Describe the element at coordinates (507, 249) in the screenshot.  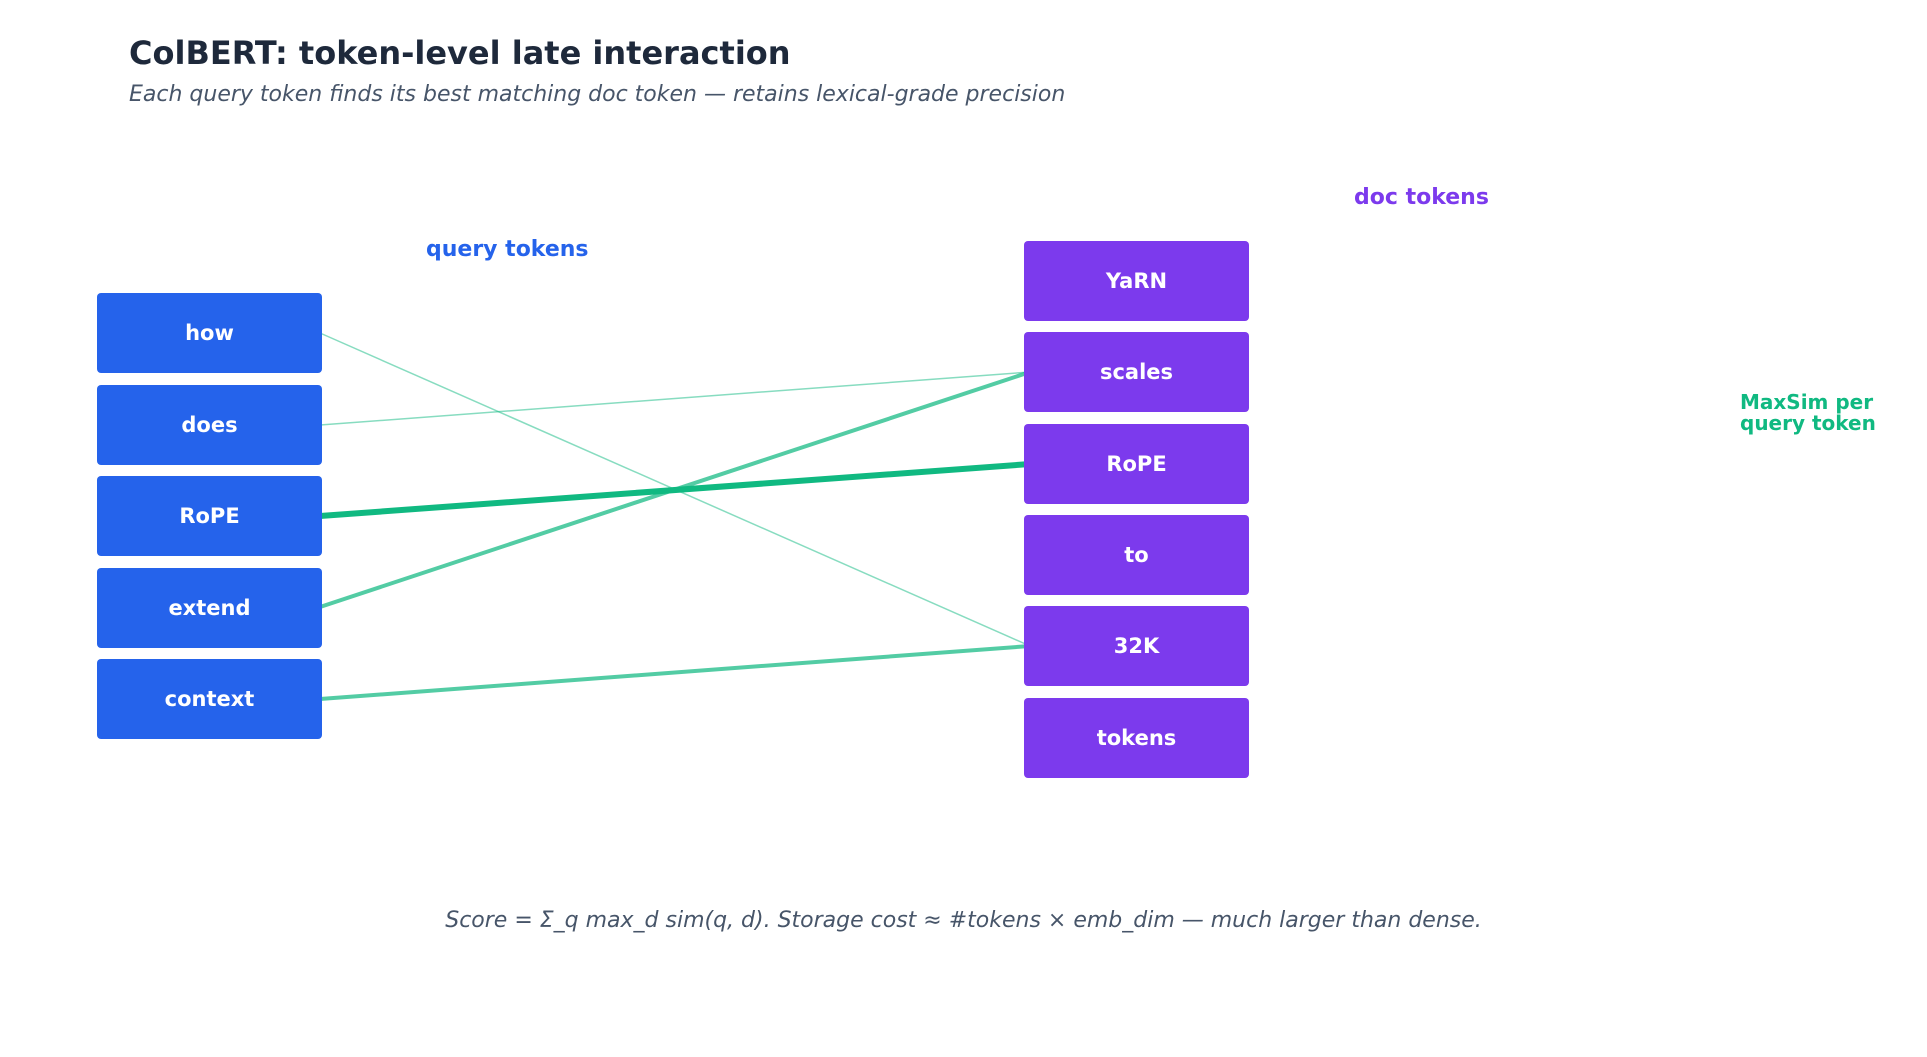
I see `query-tokens-label: query tokens` at that location.